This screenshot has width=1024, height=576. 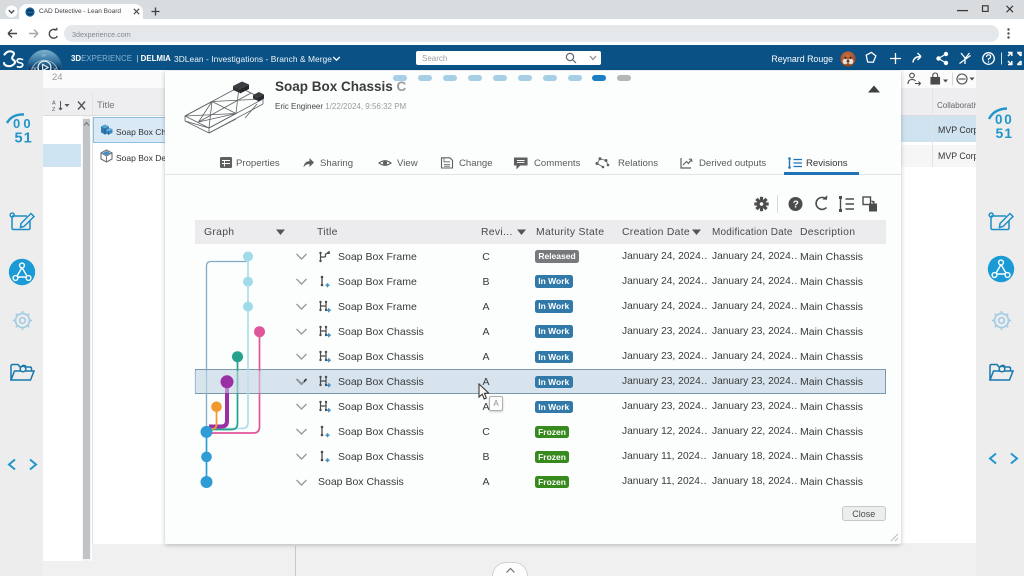 What do you see at coordinates (44, 55) in the screenshot?
I see `svg-text: FF` at bounding box center [44, 55].